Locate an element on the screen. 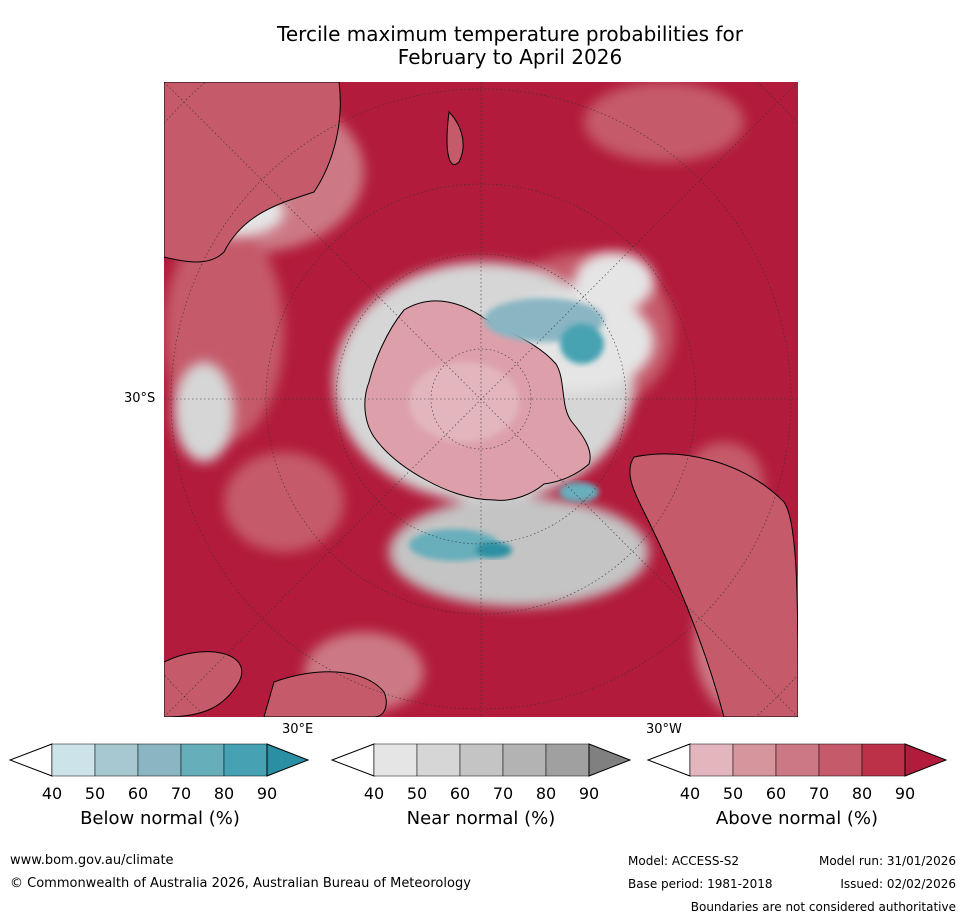 The width and height of the screenshot is (965, 919). latitude-label-30s: 30°S is located at coordinates (140, 398).